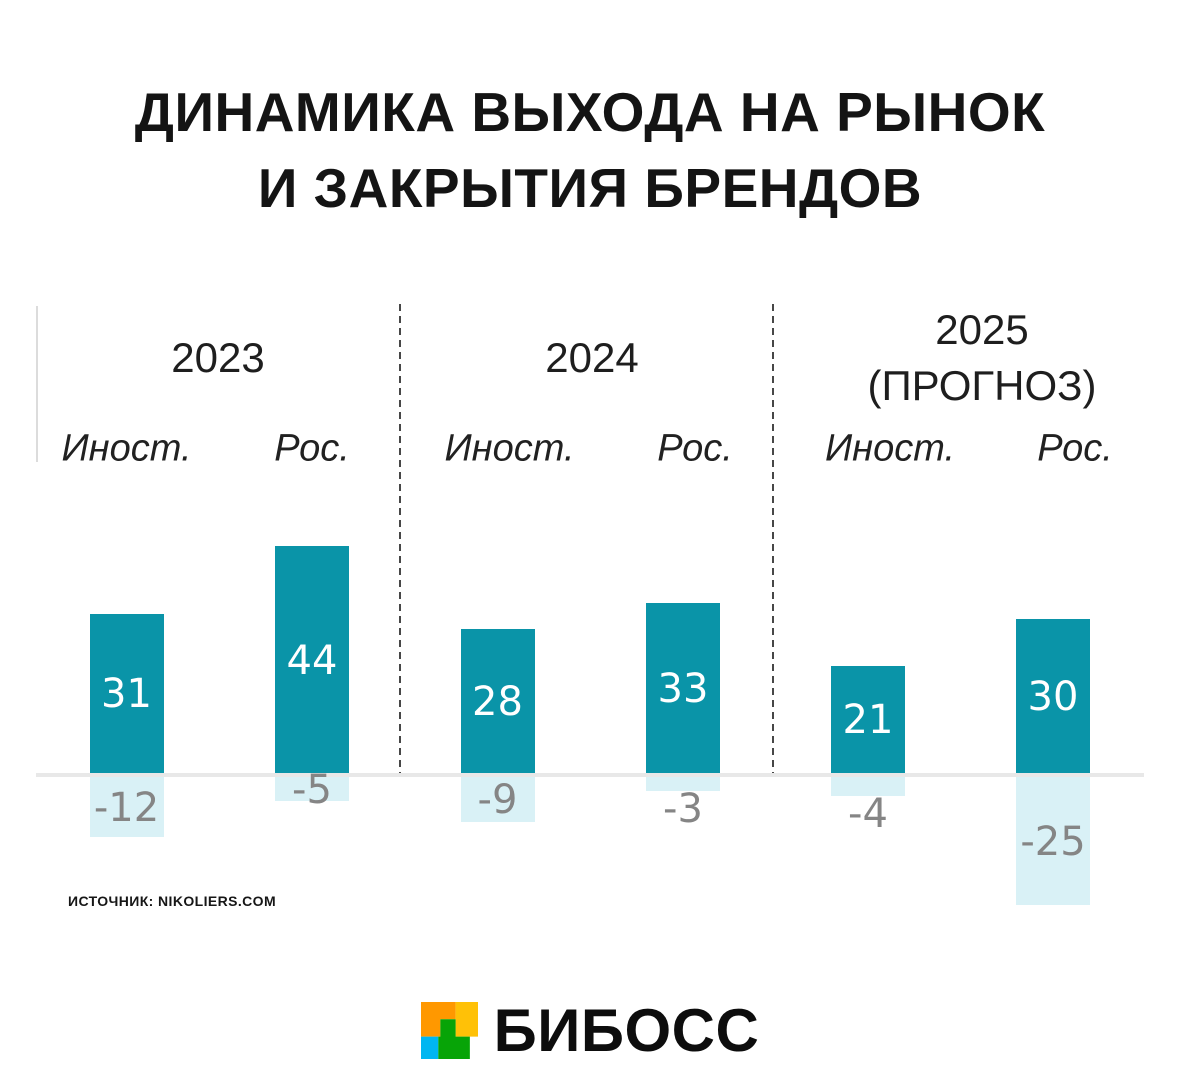 This screenshot has width=1180, height=1071. What do you see at coordinates (982, 358) in the screenshot?
I see `year-label-2025: 2025 (ПРОГНОЗ)` at bounding box center [982, 358].